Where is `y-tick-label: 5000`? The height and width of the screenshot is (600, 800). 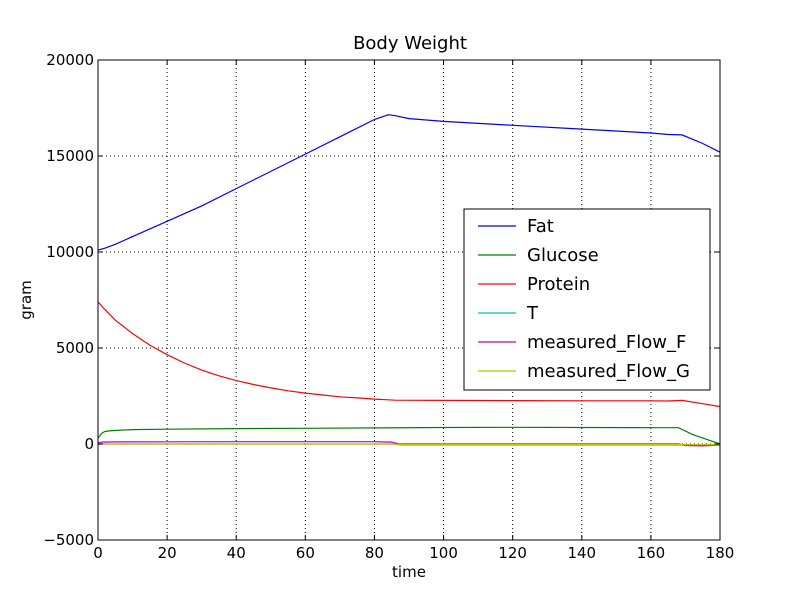
y-tick-label: 5000 is located at coordinates (75, 348).